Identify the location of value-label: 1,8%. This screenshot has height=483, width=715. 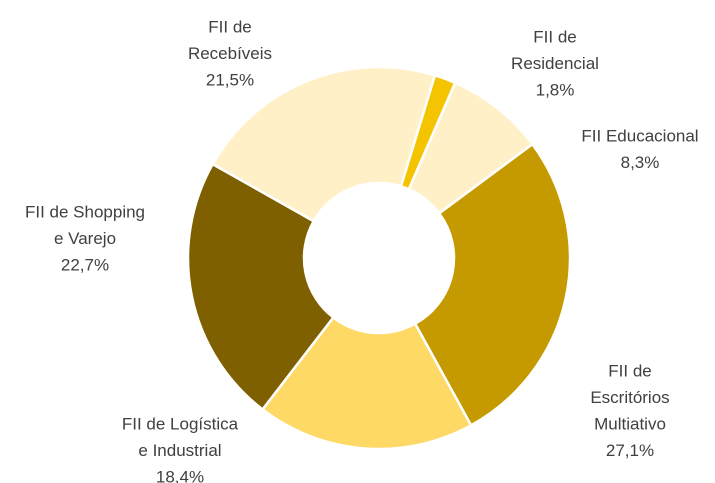
(555, 89).